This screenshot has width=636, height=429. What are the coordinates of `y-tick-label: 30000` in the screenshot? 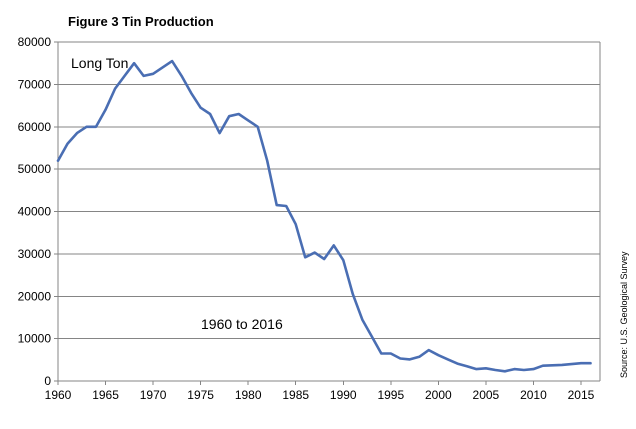 It's located at (35, 254).